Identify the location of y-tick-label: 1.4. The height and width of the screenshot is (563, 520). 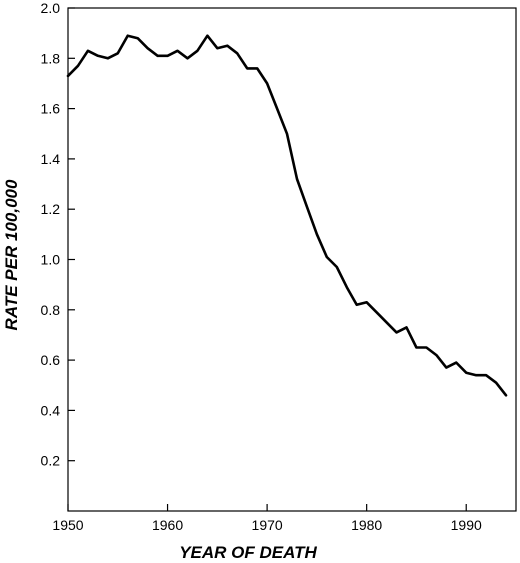
(51, 159).